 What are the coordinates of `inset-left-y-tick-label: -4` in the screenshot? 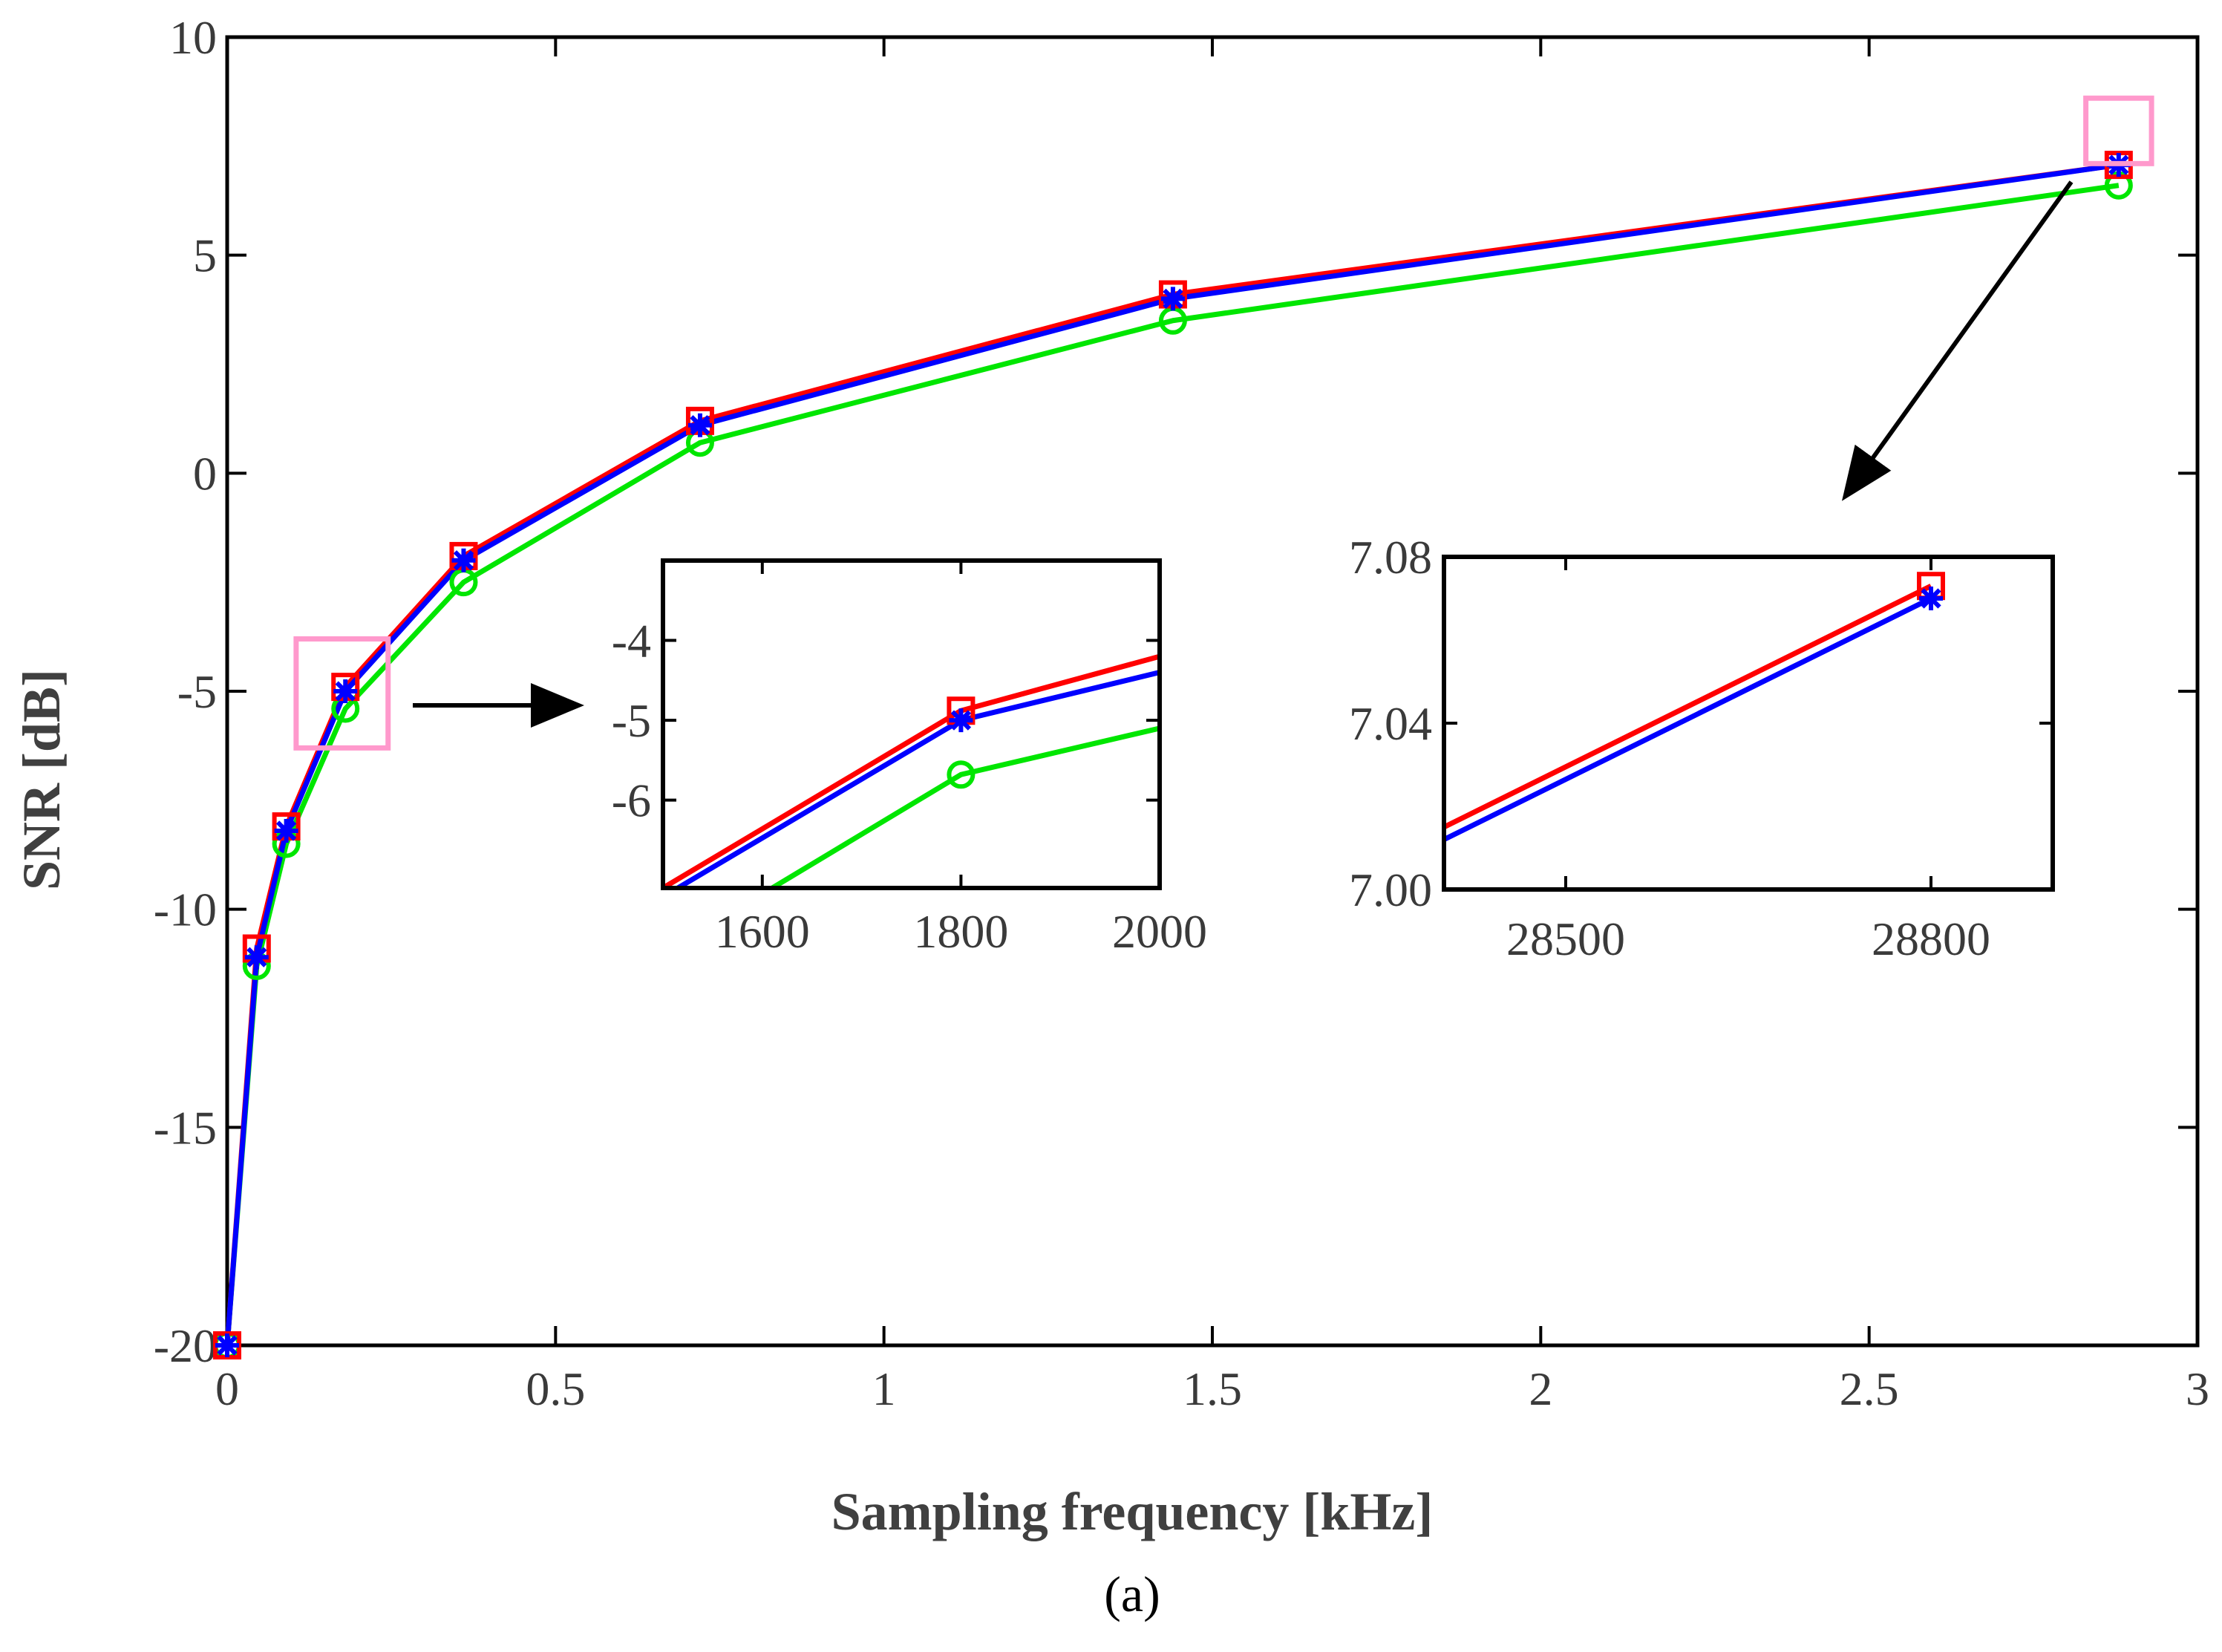 It's located at (631, 641).